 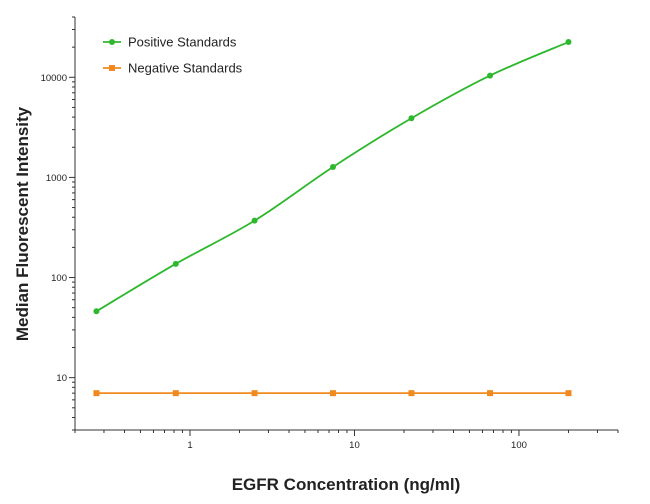 What do you see at coordinates (189, 445) in the screenshot?
I see `x-tick-label: 1` at bounding box center [189, 445].